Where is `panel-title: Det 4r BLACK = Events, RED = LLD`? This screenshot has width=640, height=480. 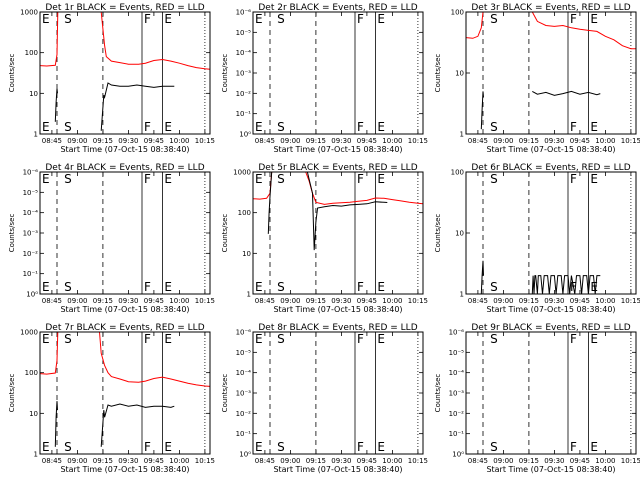
panel-title: Det 4r BLACK = Events, RED = LLD is located at coordinates (124, 168).